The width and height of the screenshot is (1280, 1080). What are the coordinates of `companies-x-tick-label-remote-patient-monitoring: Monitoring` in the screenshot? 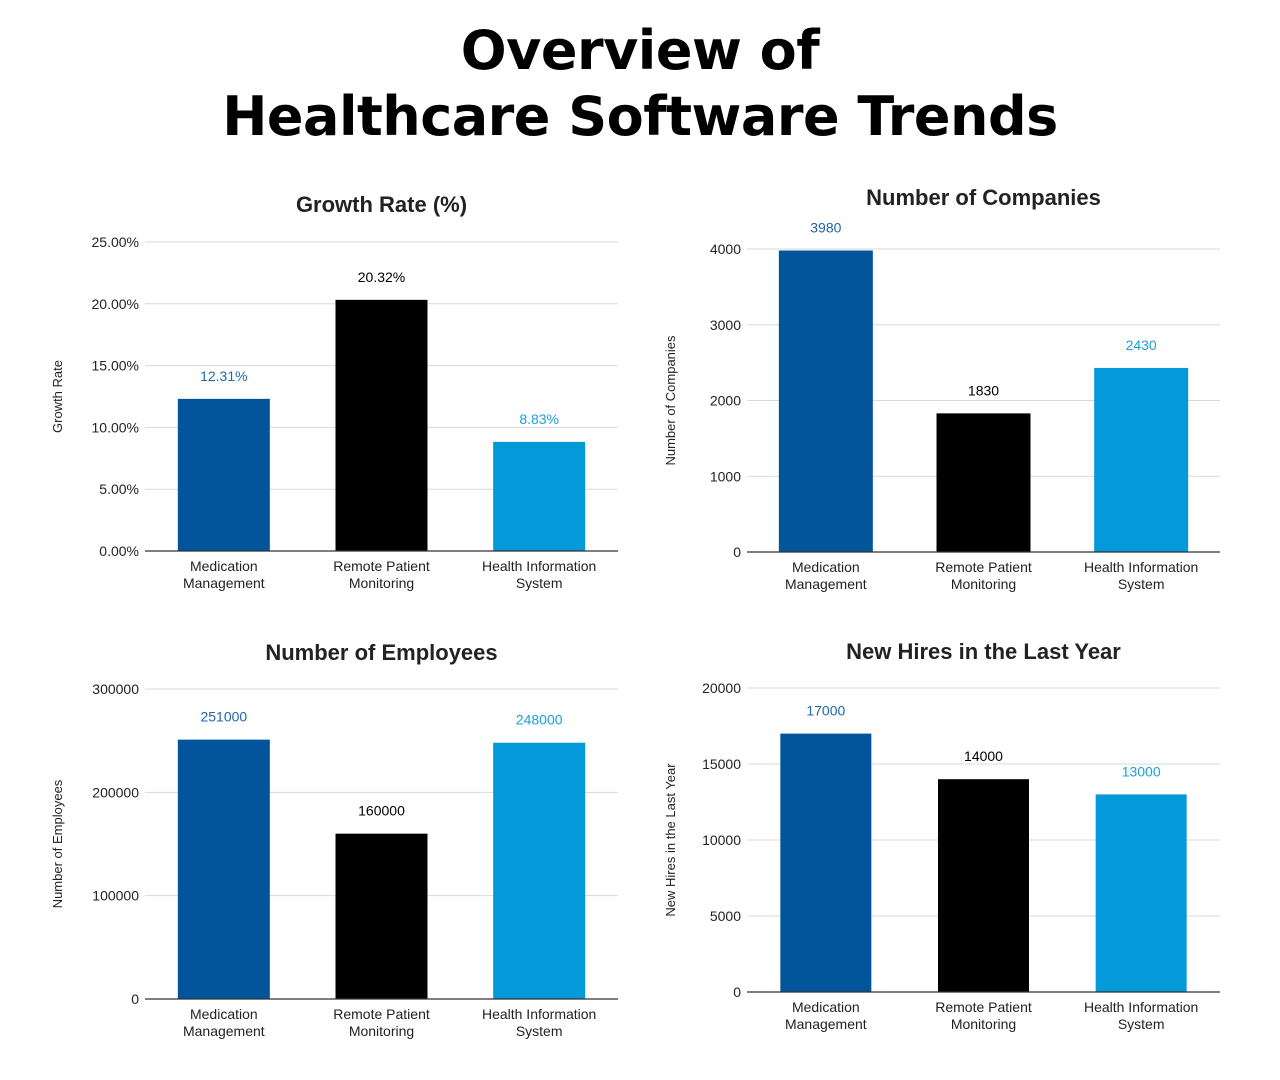 It's located at (983, 584).